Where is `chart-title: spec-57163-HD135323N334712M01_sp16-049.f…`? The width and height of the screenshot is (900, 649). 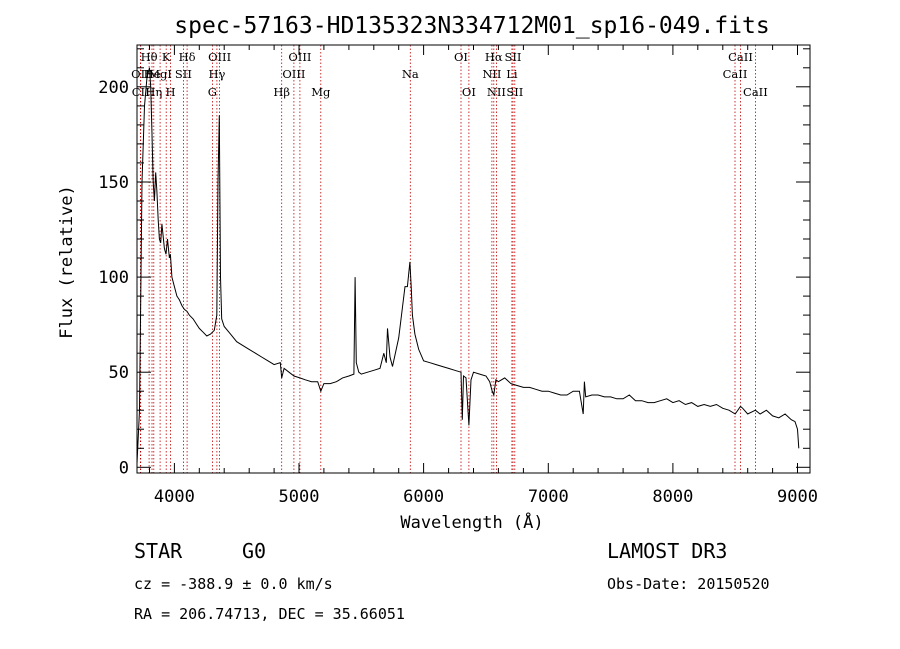
chart-title: spec-57163-HD135323N334712M01_sp16-049.f… is located at coordinates (471, 26).